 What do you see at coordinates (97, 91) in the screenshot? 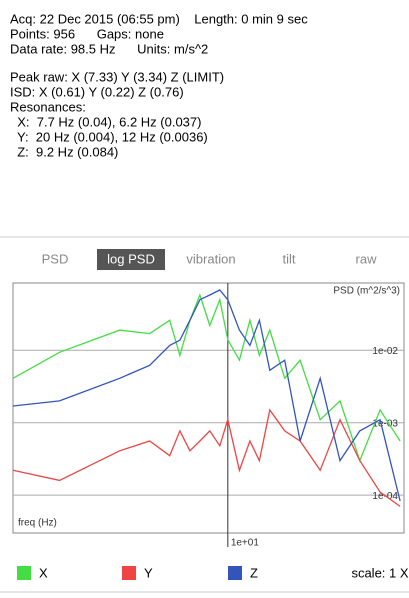
I see `detail-line: ISD: X (0.61) Y (0.22) Z (0.76)` at bounding box center [97, 91].